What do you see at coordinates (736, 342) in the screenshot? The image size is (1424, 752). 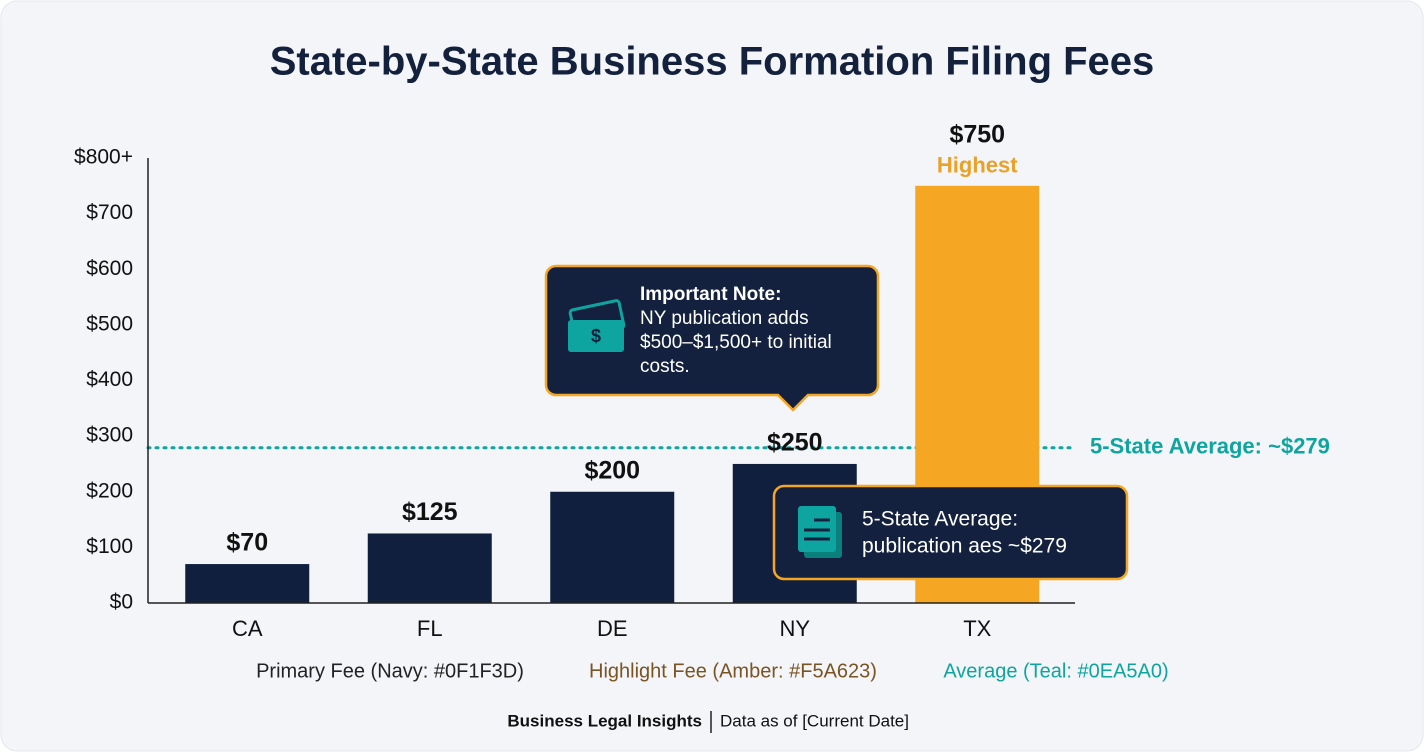 I see `note-line: $500–$1,500+ to initial` at bounding box center [736, 342].